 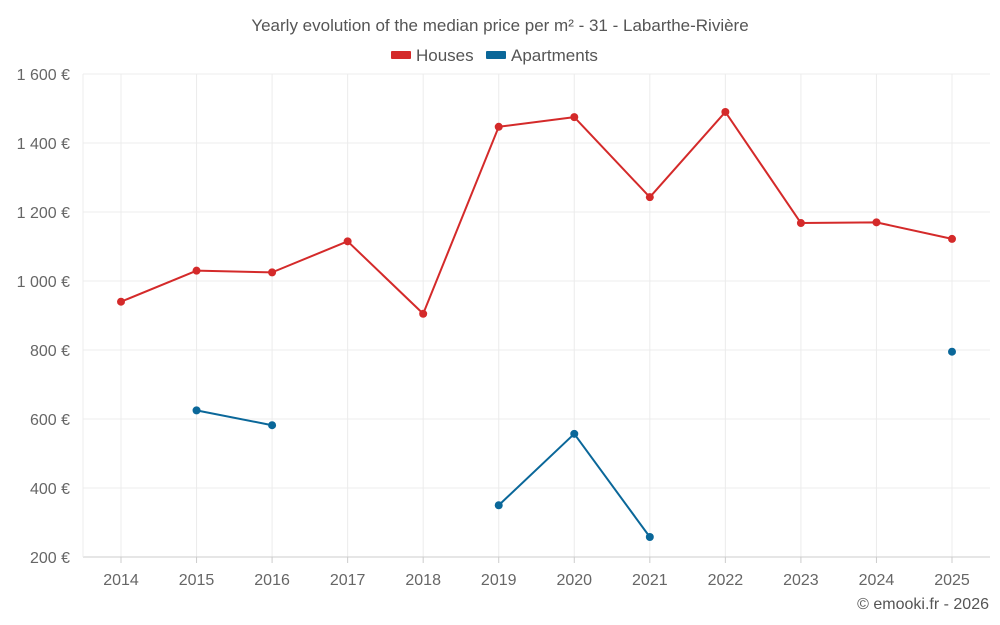 I want to click on series-line-apartments, so click(x=234, y=418).